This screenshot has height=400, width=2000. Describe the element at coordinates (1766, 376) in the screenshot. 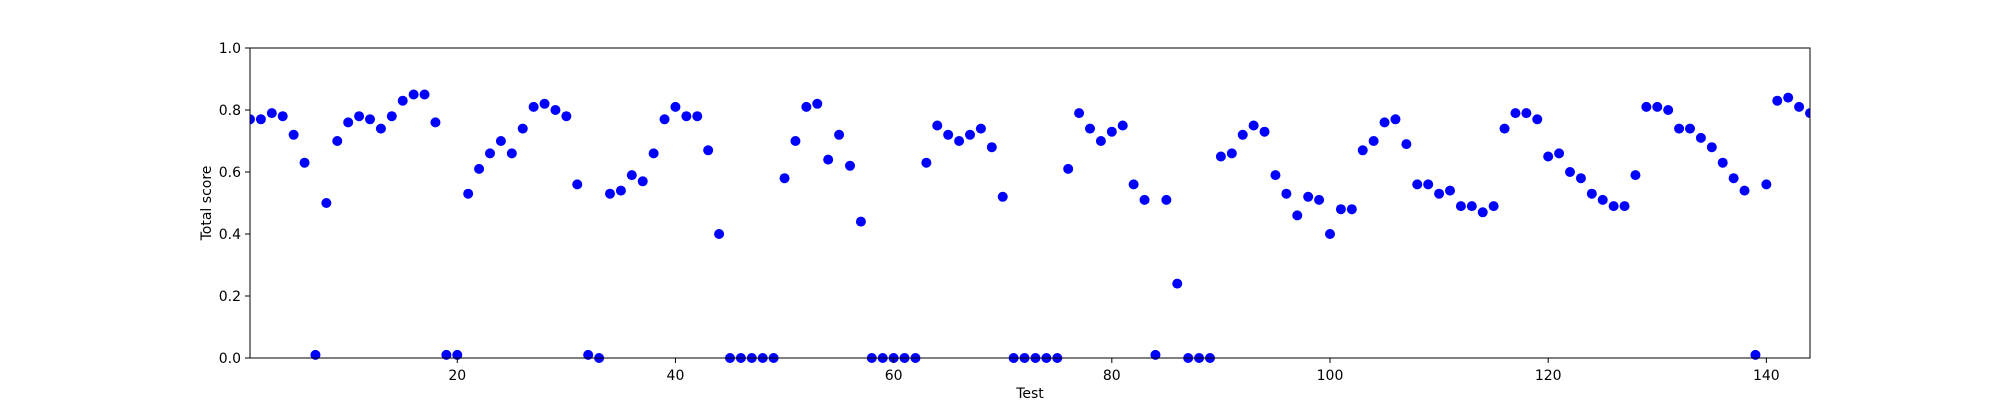

I see `x-tick-label: 140` at that location.